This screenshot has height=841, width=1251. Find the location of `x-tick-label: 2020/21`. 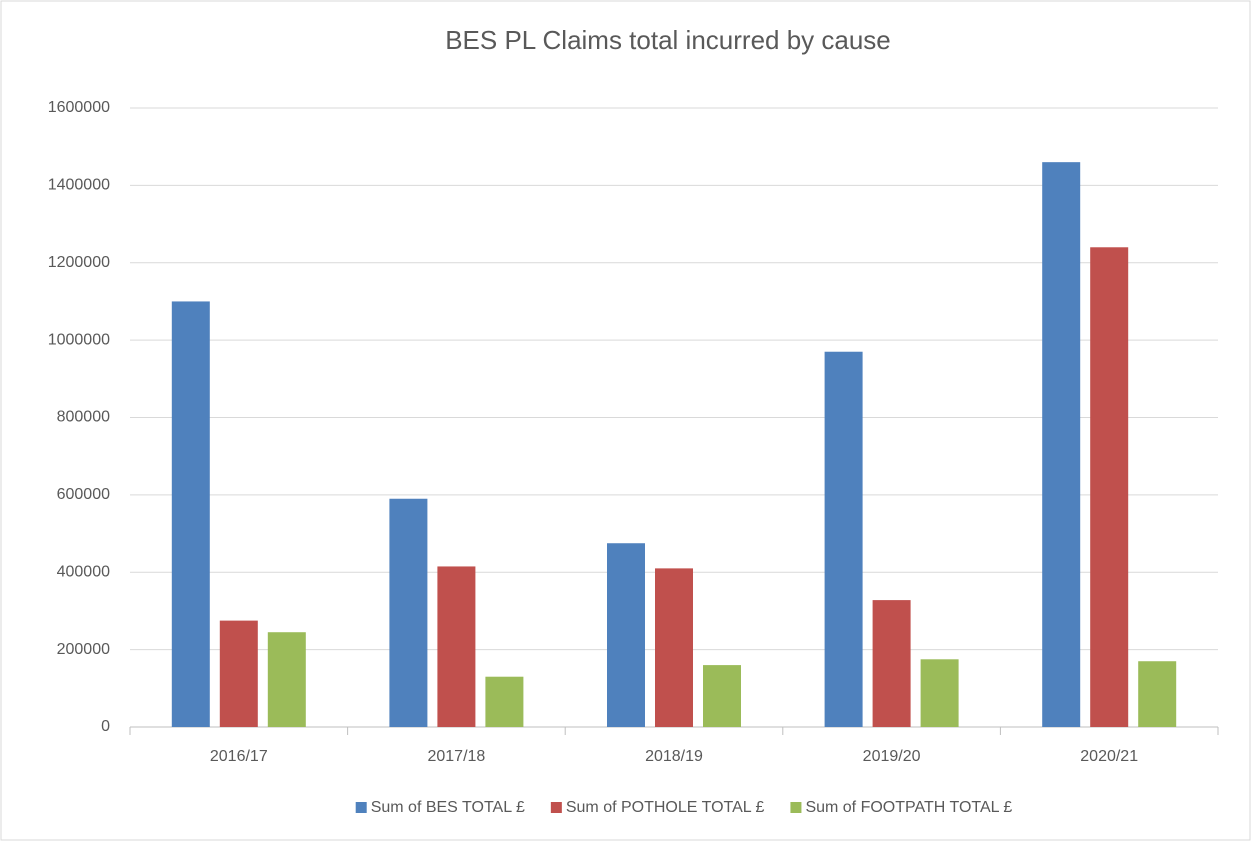

x-tick-label: 2020/21 is located at coordinates (1109, 756).